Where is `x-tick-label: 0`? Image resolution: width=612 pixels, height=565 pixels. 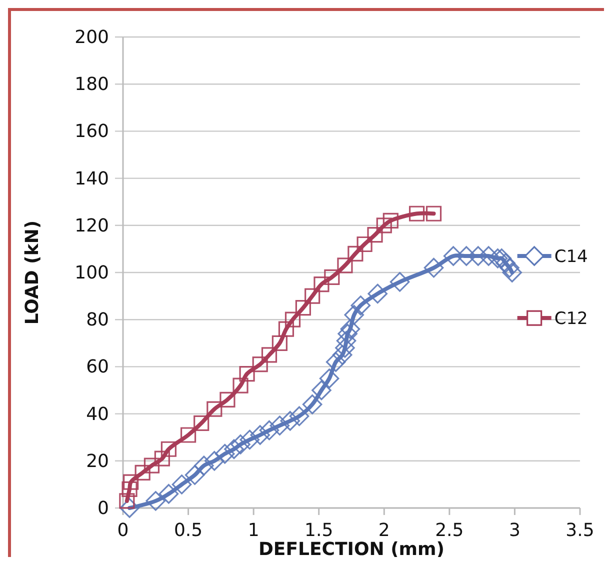
x-tick-label: 0 is located at coordinates (123, 530).